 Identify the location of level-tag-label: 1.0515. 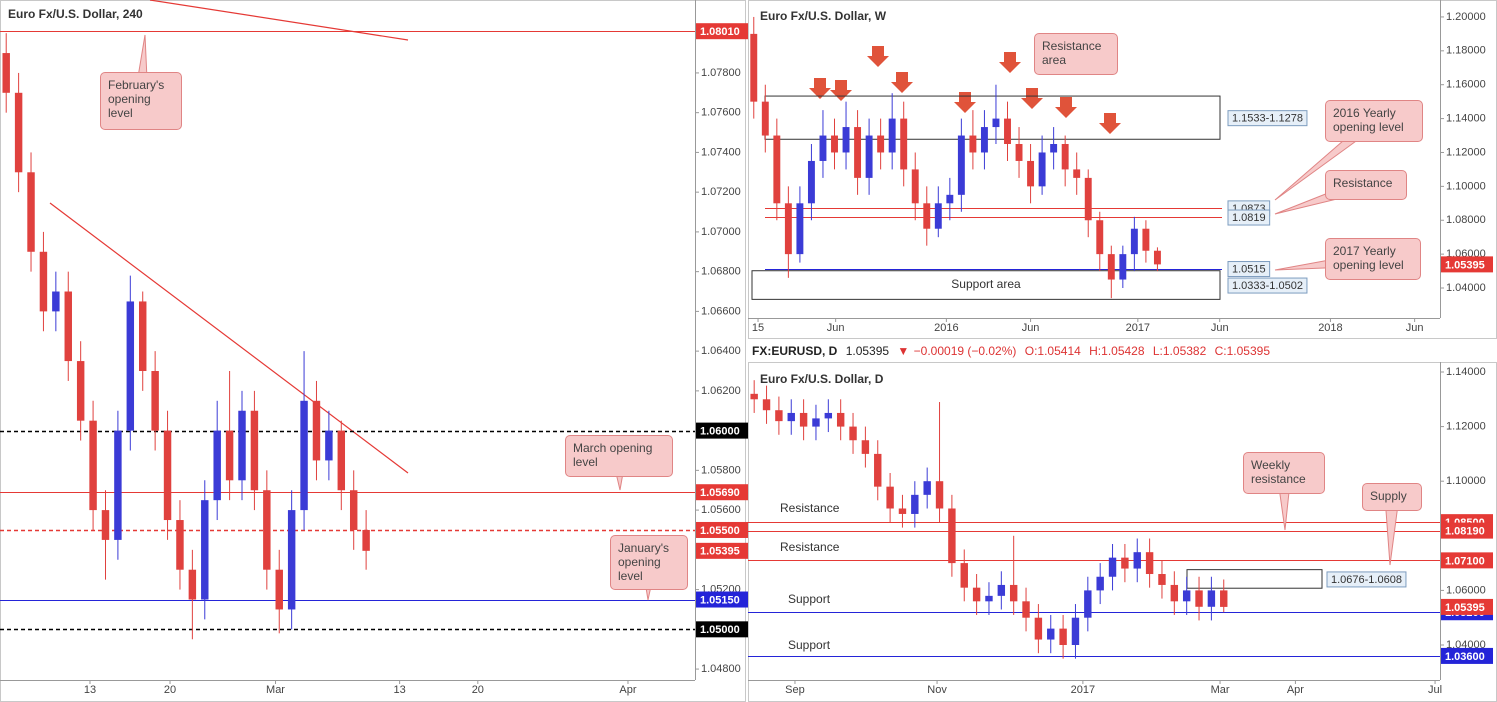
(1249, 269).